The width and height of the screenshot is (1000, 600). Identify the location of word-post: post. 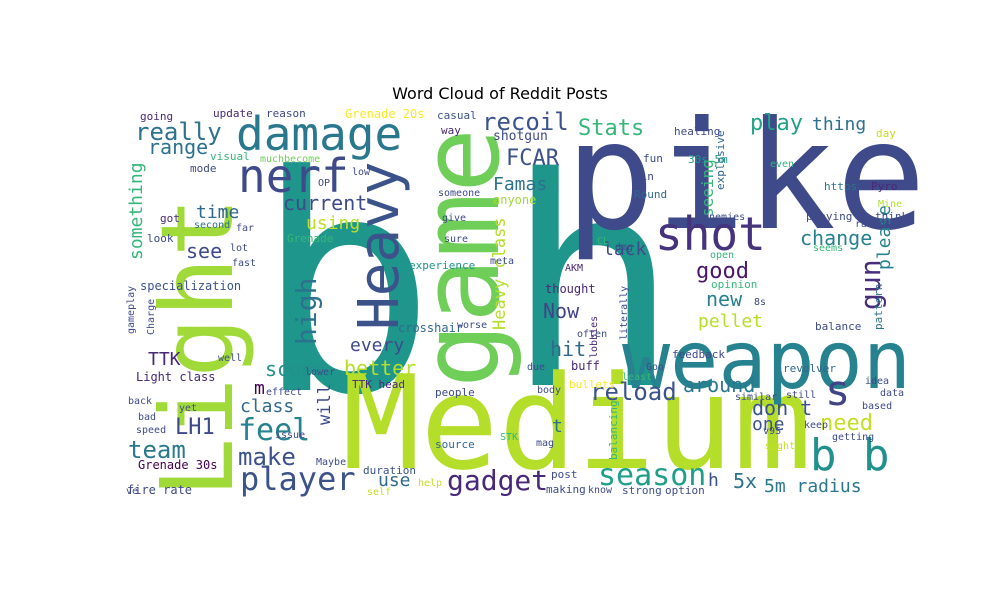
(564, 474).